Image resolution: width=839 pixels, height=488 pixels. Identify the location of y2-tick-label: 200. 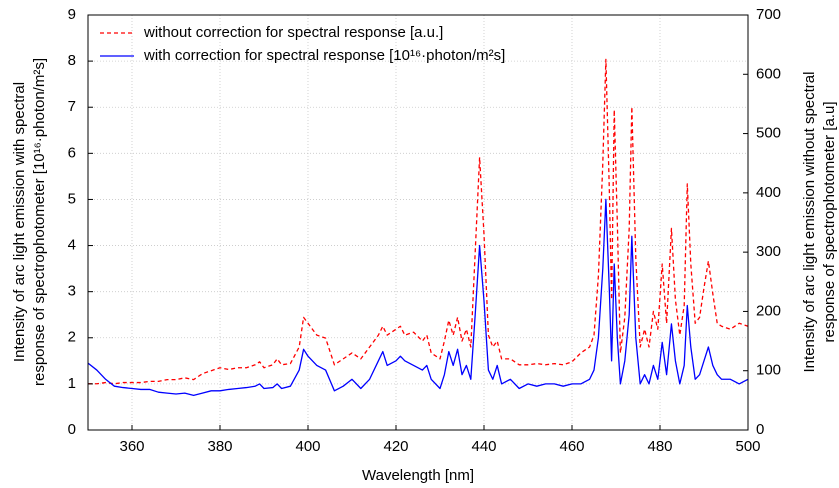
(768, 310).